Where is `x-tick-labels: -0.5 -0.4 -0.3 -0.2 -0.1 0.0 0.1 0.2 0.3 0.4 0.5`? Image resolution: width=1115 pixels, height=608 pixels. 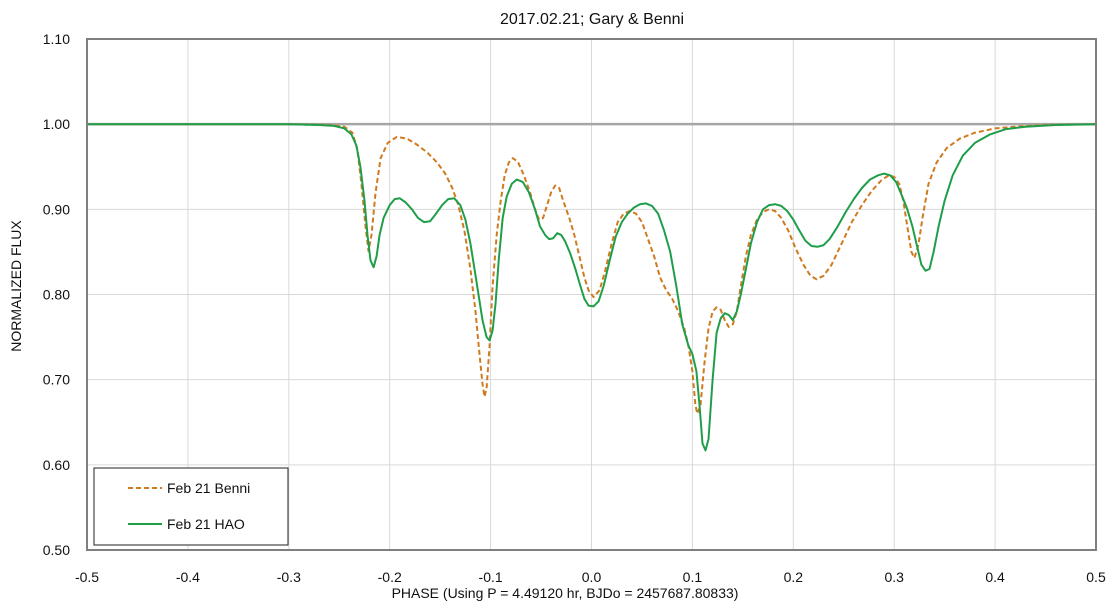
x-tick-labels: -0.5 -0.4 -0.3 -0.2 -0.1 0.0 0.1 0.2 0.3 0.4 0.5 is located at coordinates (590, 577).